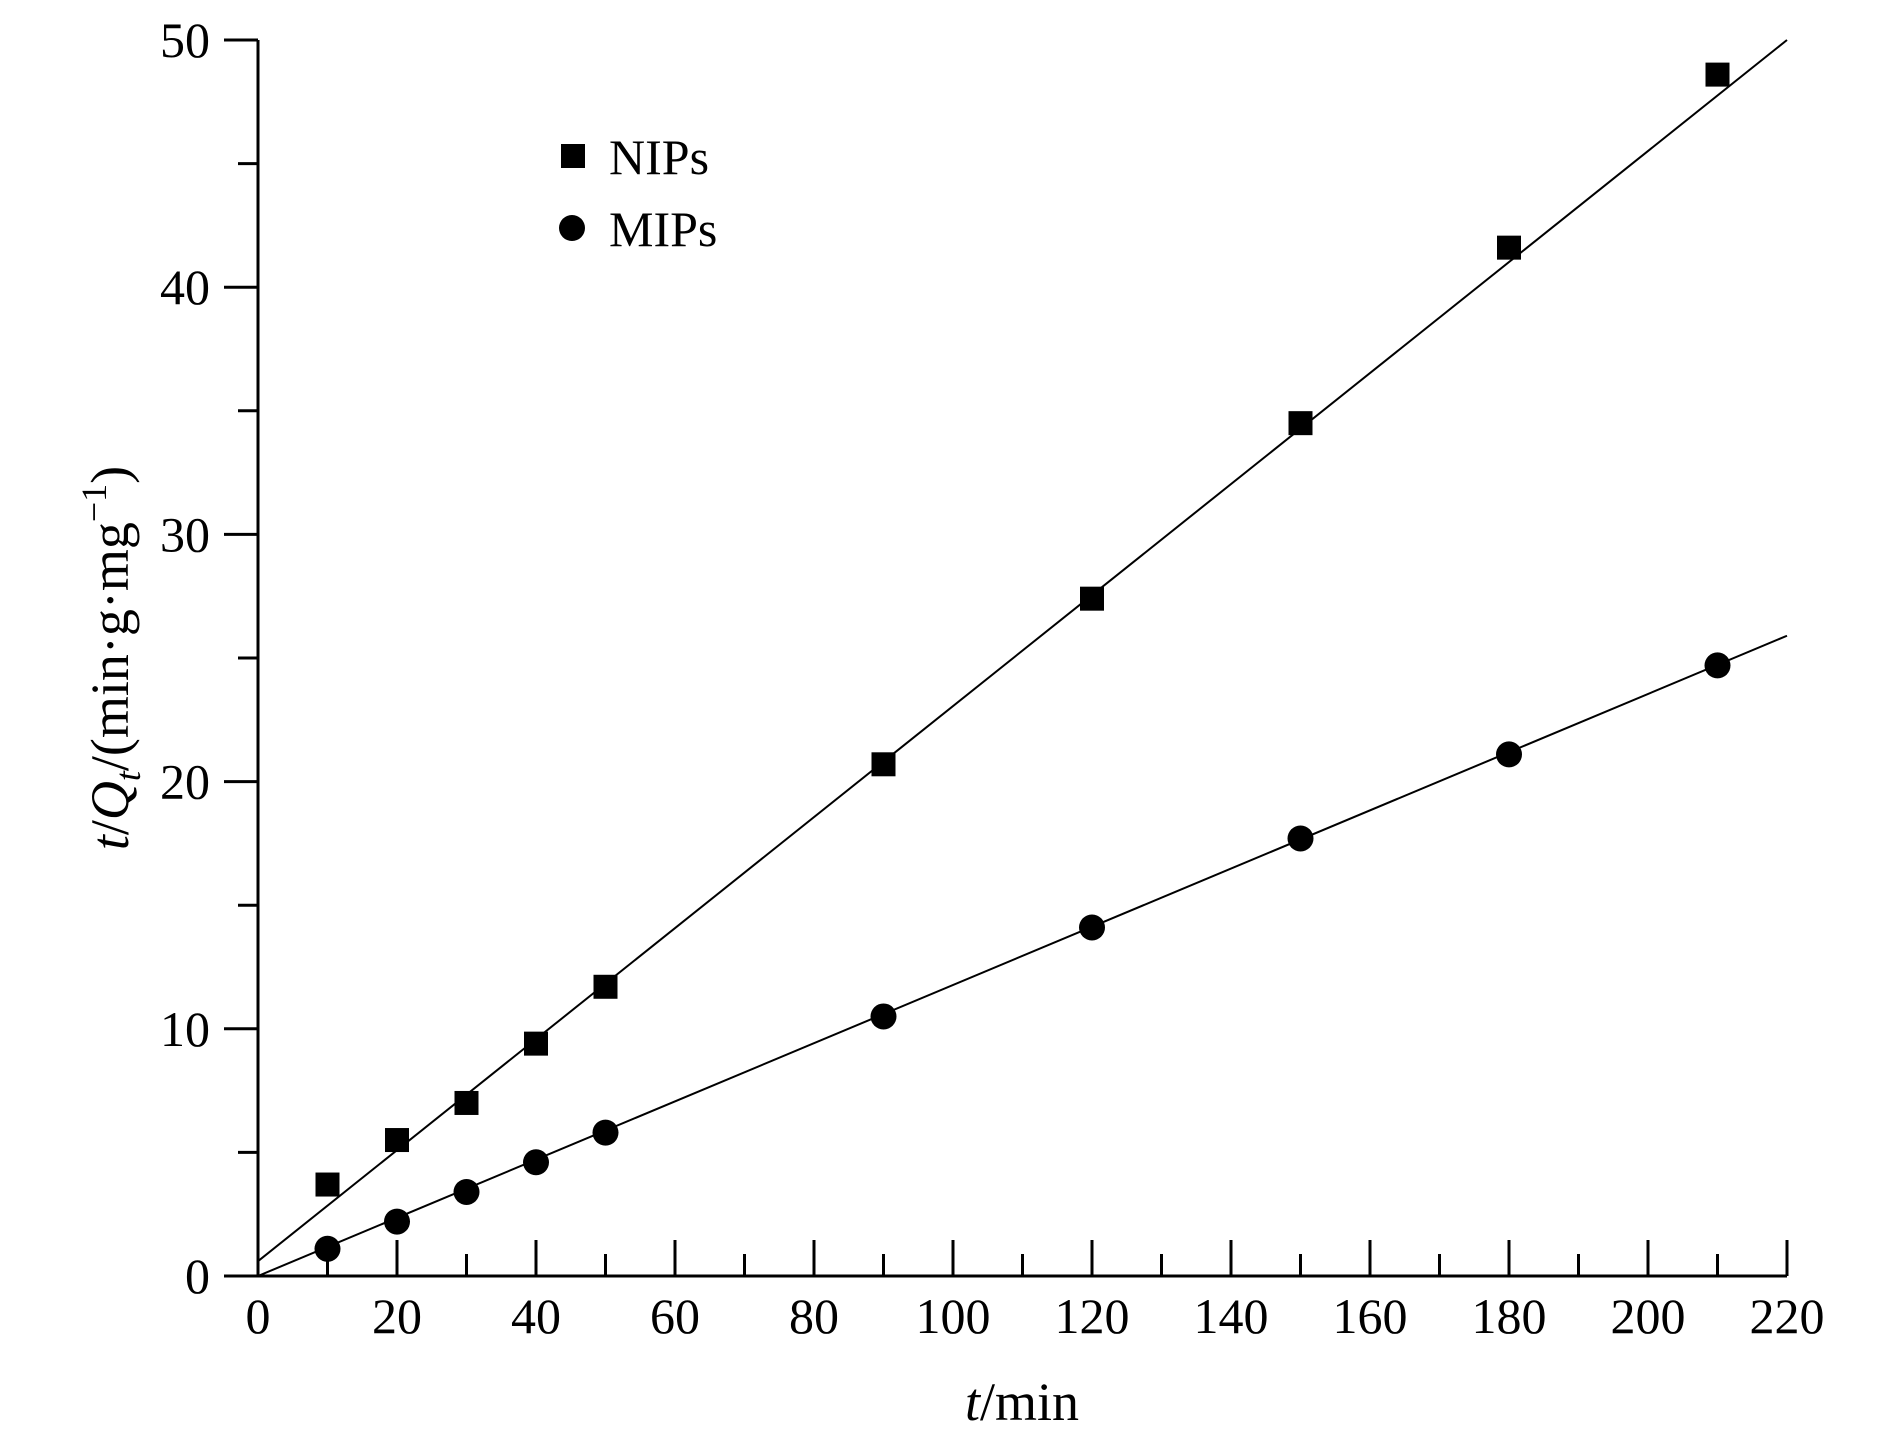  I want to click on x-tick-label: 200, so click(1648, 1316).